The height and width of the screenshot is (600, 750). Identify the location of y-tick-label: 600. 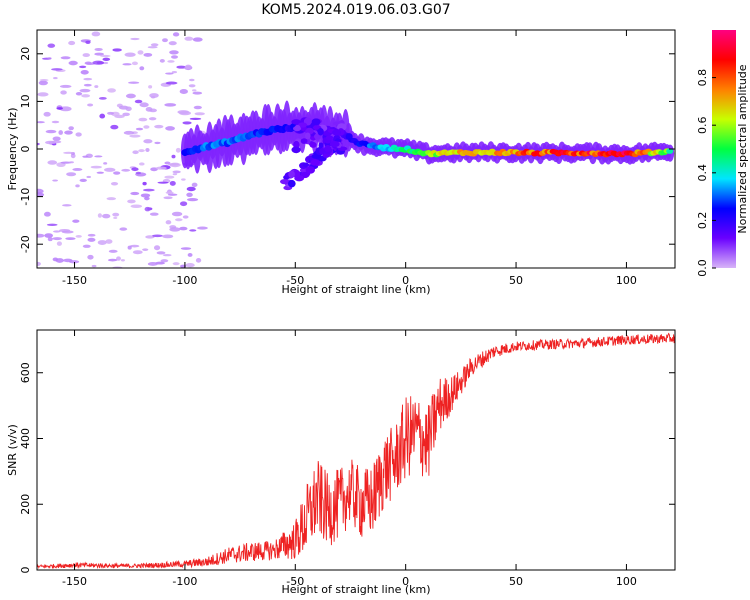
(25, 372).